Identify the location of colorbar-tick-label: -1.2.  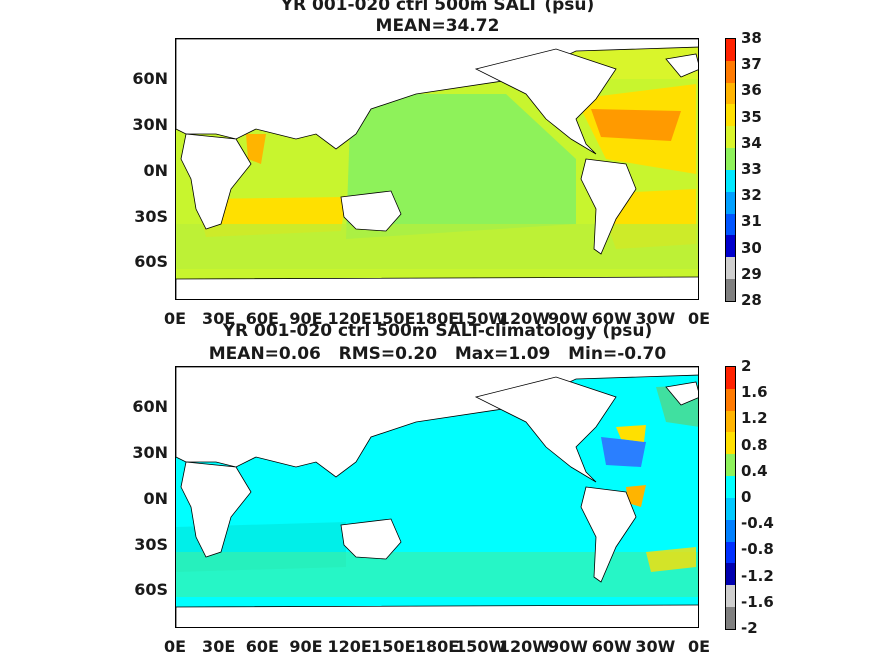
(757, 575).